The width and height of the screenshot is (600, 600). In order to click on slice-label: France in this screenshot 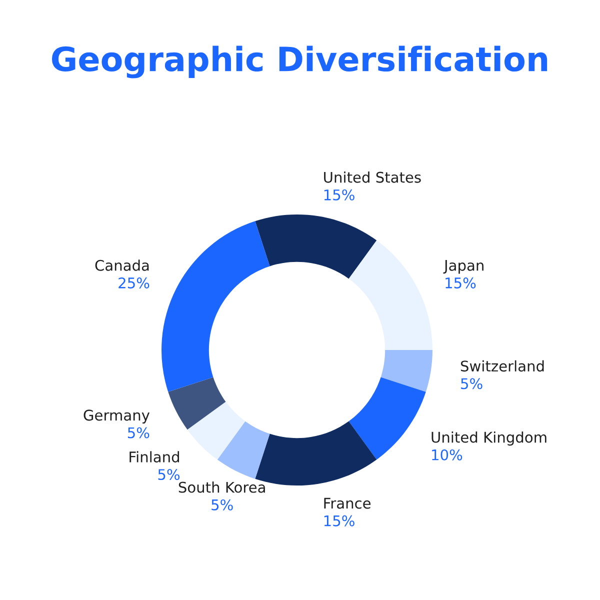, I will do `click(347, 503)`.